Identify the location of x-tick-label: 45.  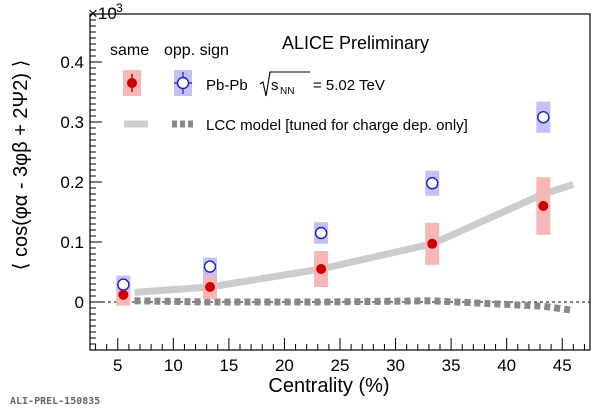
(562, 365).